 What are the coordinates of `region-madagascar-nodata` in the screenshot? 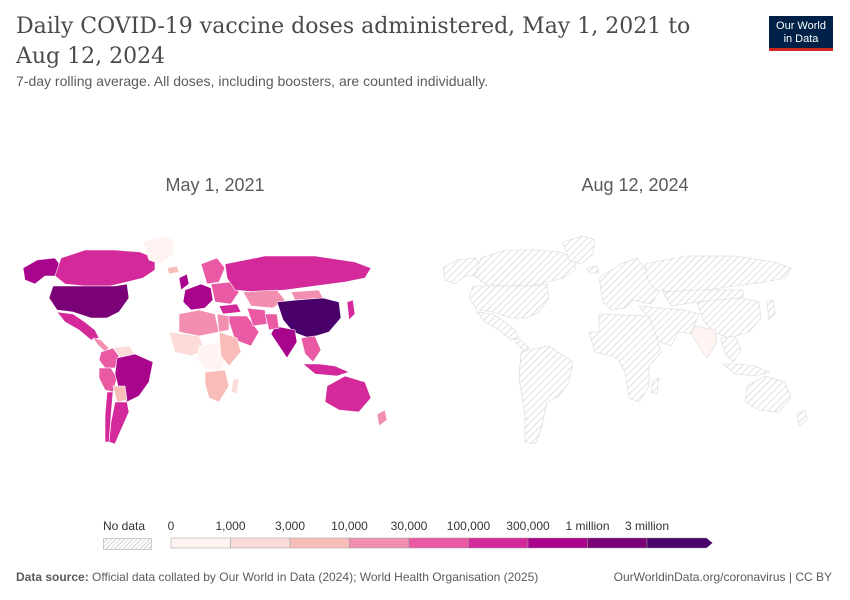 It's located at (655, 386).